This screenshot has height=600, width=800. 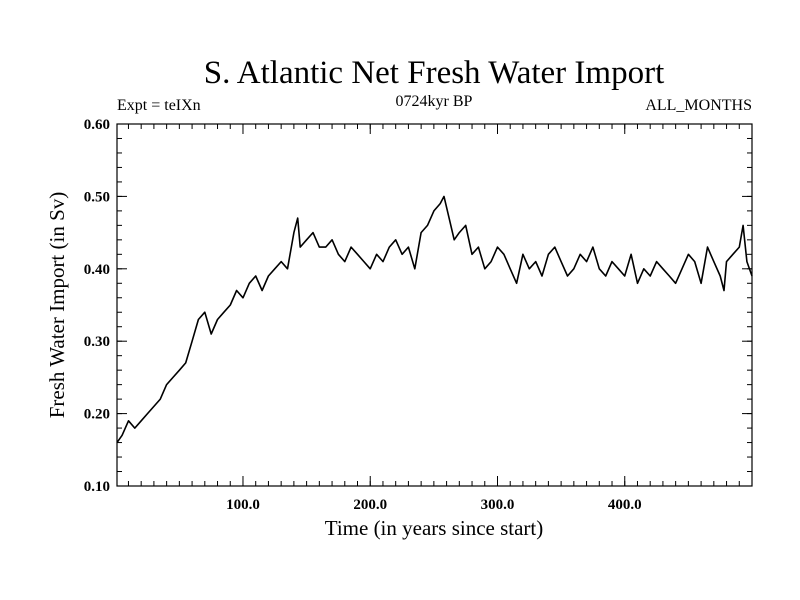 I want to click on y-tick-label: 0.30, so click(x=97, y=342).